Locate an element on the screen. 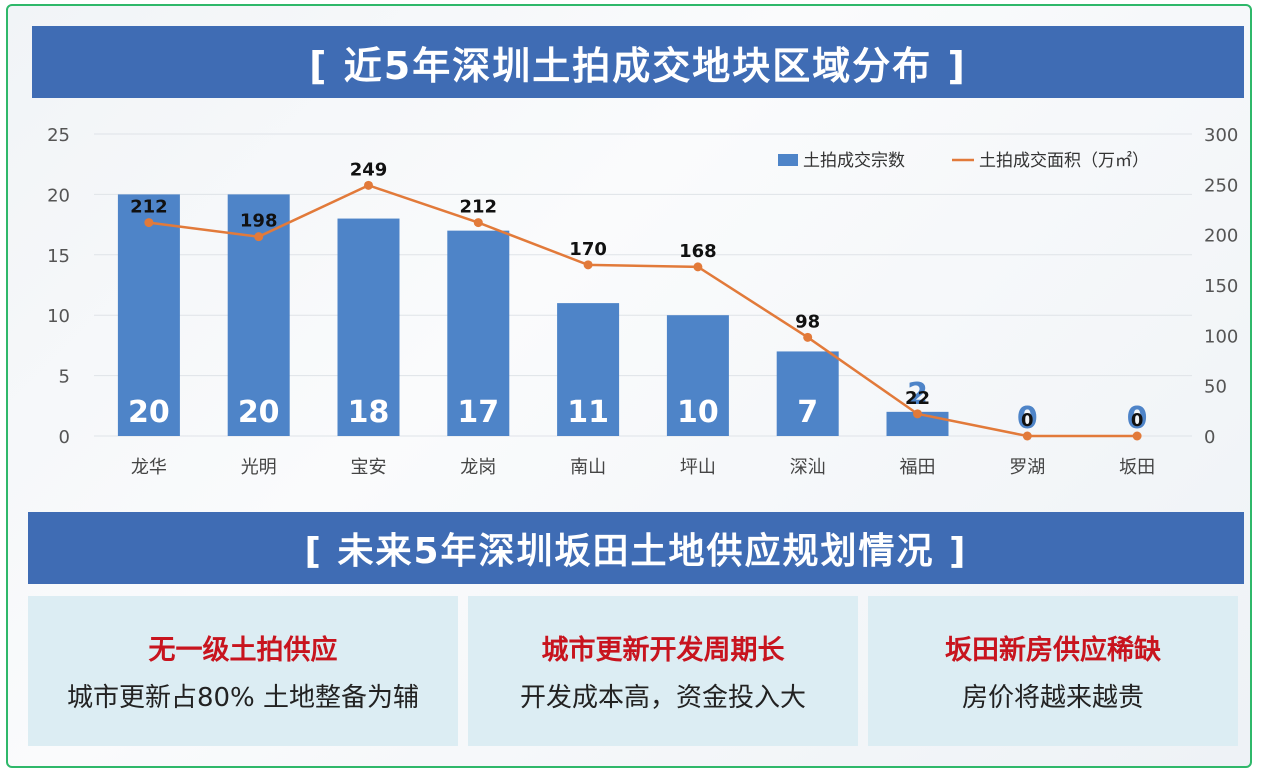  legend-bar-swatch is located at coordinates (788, 160).